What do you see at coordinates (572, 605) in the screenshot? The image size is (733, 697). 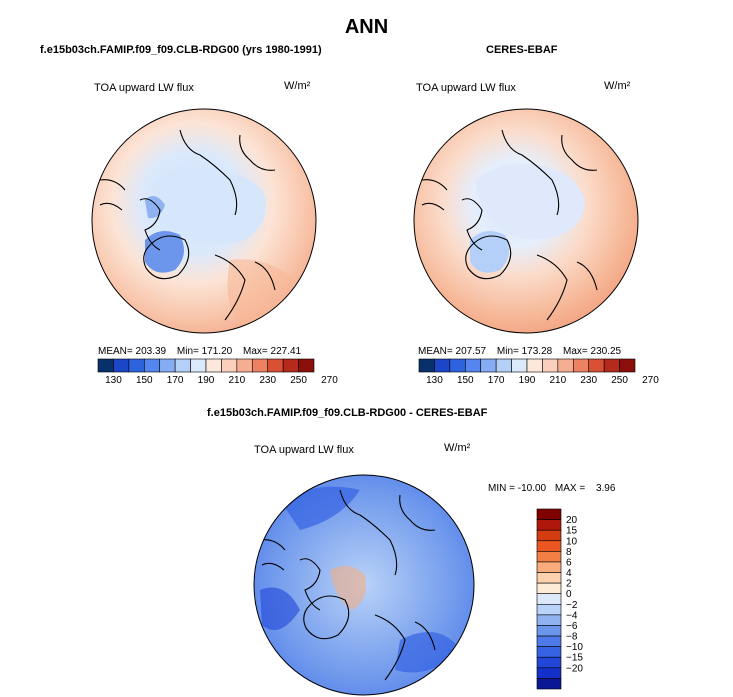 I see `diff-colorbar-tick: −2` at bounding box center [572, 605].